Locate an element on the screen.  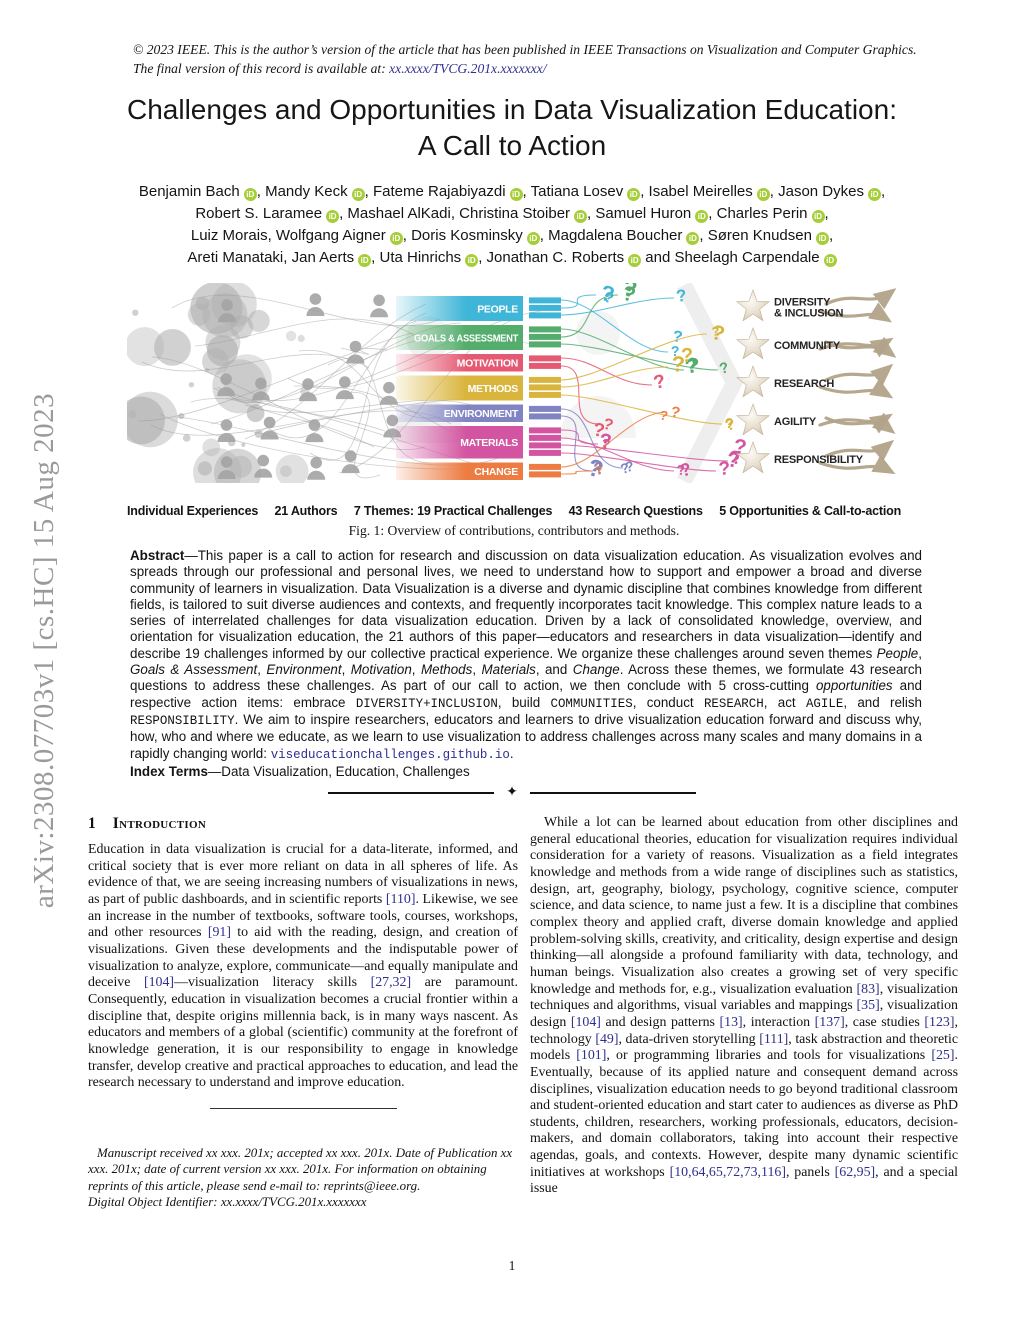
citation-link: [83] is located at coordinates (868, 989).